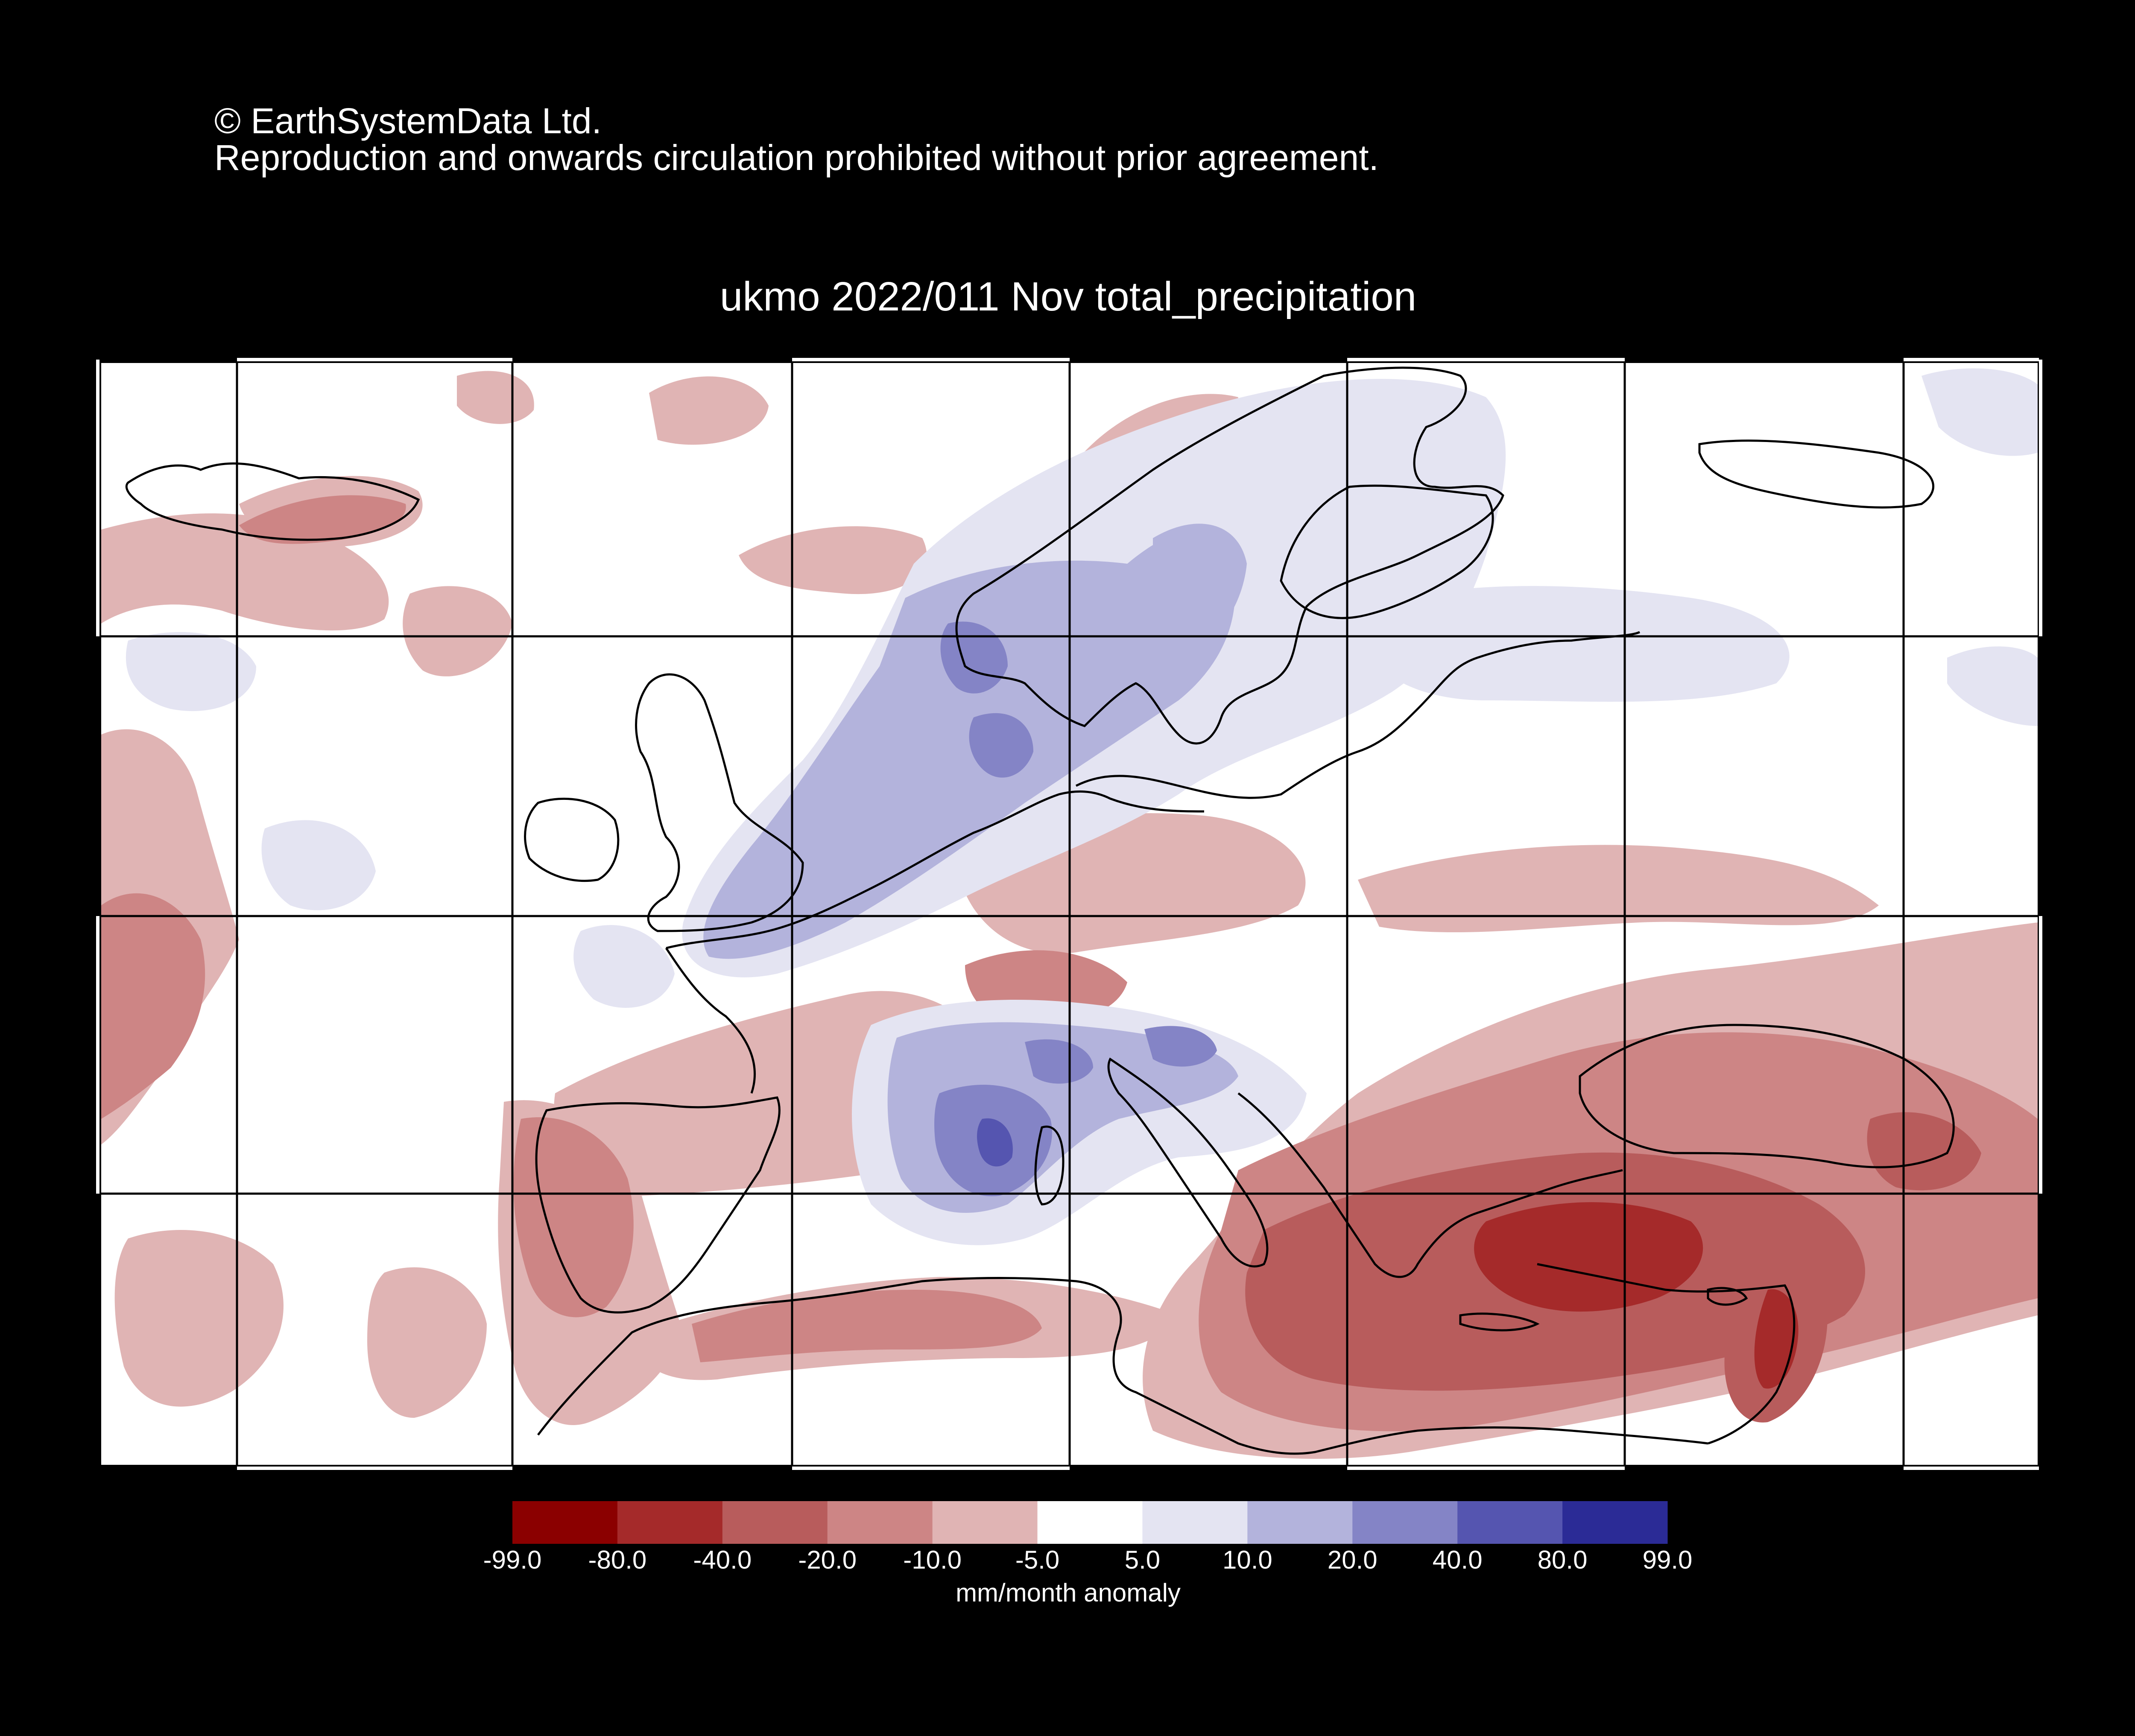  What do you see at coordinates (1001, 745) in the screenshot?
I see `anomaly-skagerrak-core` at bounding box center [1001, 745].